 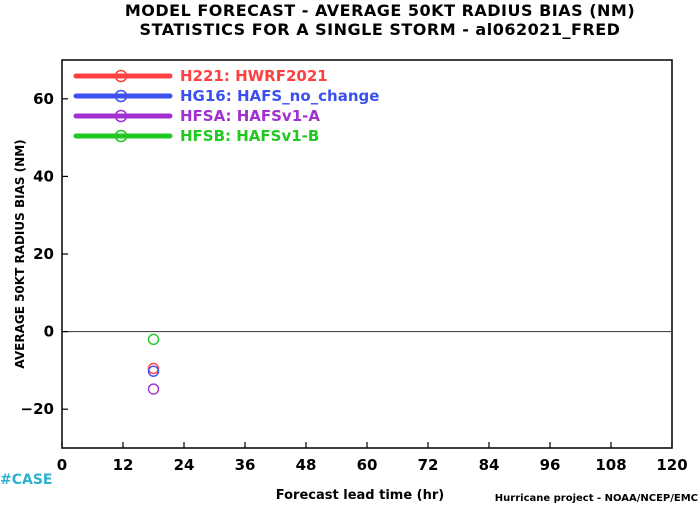 I want to click on legend-label: HFSA: HAFSv1-A, so click(x=250, y=116).